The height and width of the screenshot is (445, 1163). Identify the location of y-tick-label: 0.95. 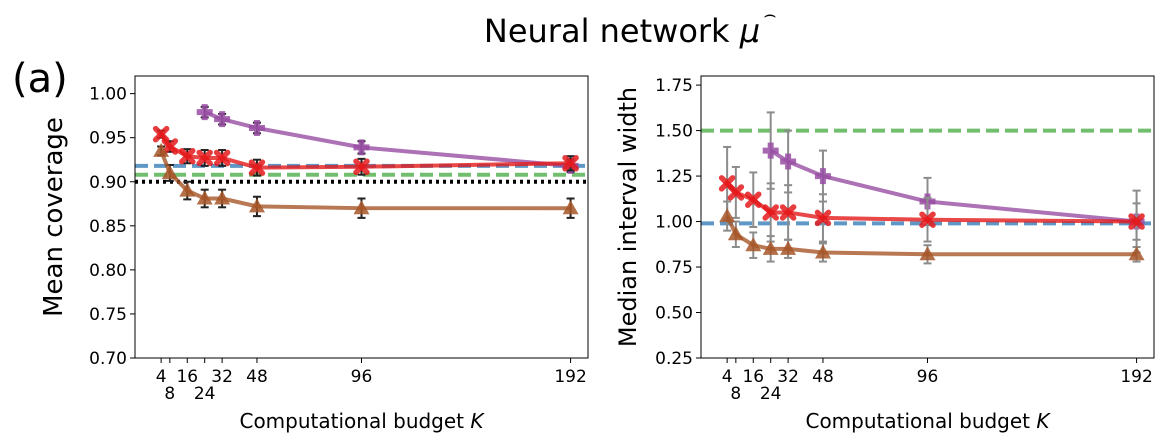
(108, 139).